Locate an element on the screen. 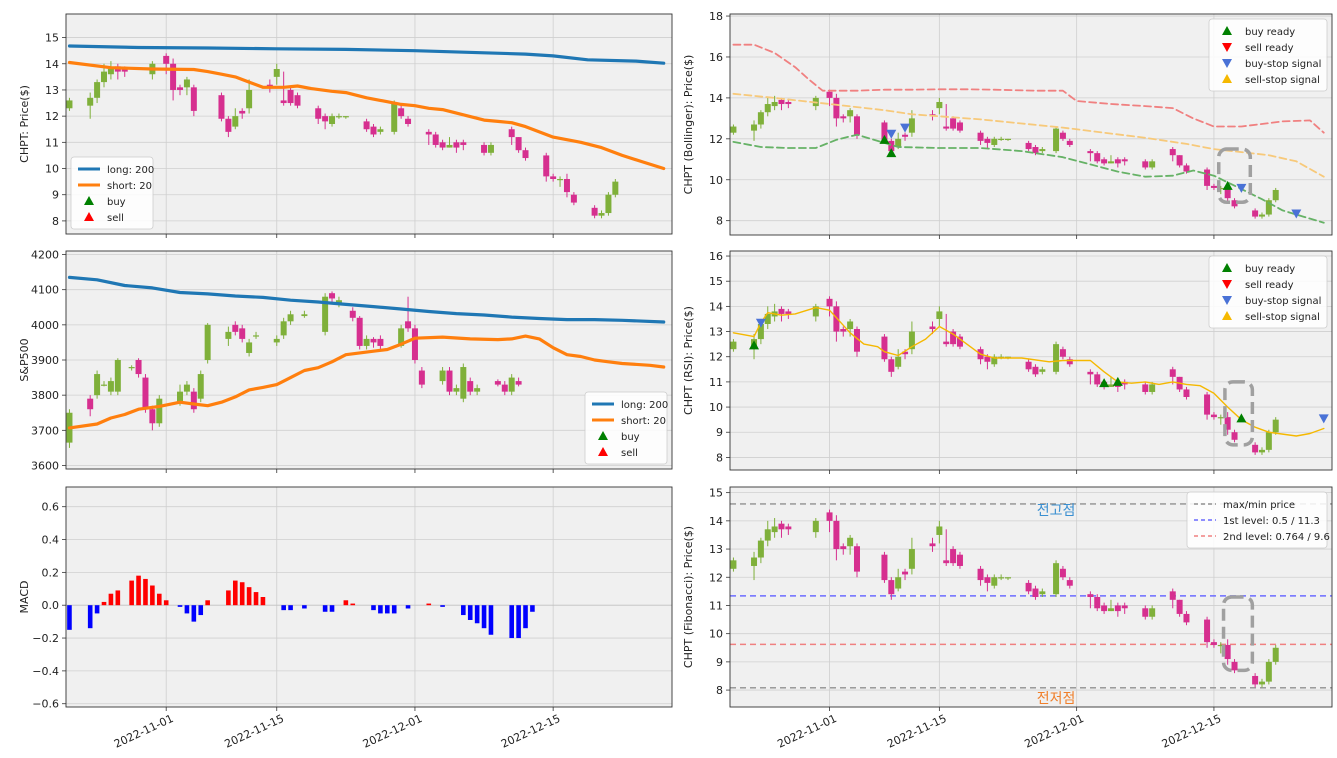 This screenshot has height=758, width=1337. y-axis-label: CHPT: Price($) is located at coordinates (24, 124).